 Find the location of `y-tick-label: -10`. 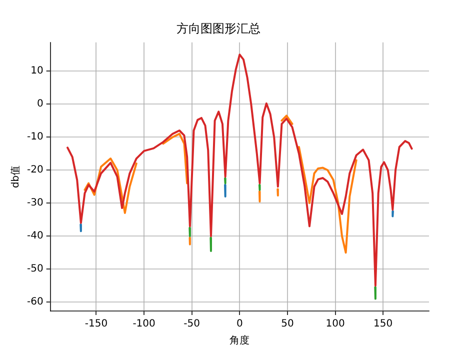

y-tick-label: -10 is located at coordinates (35, 137).